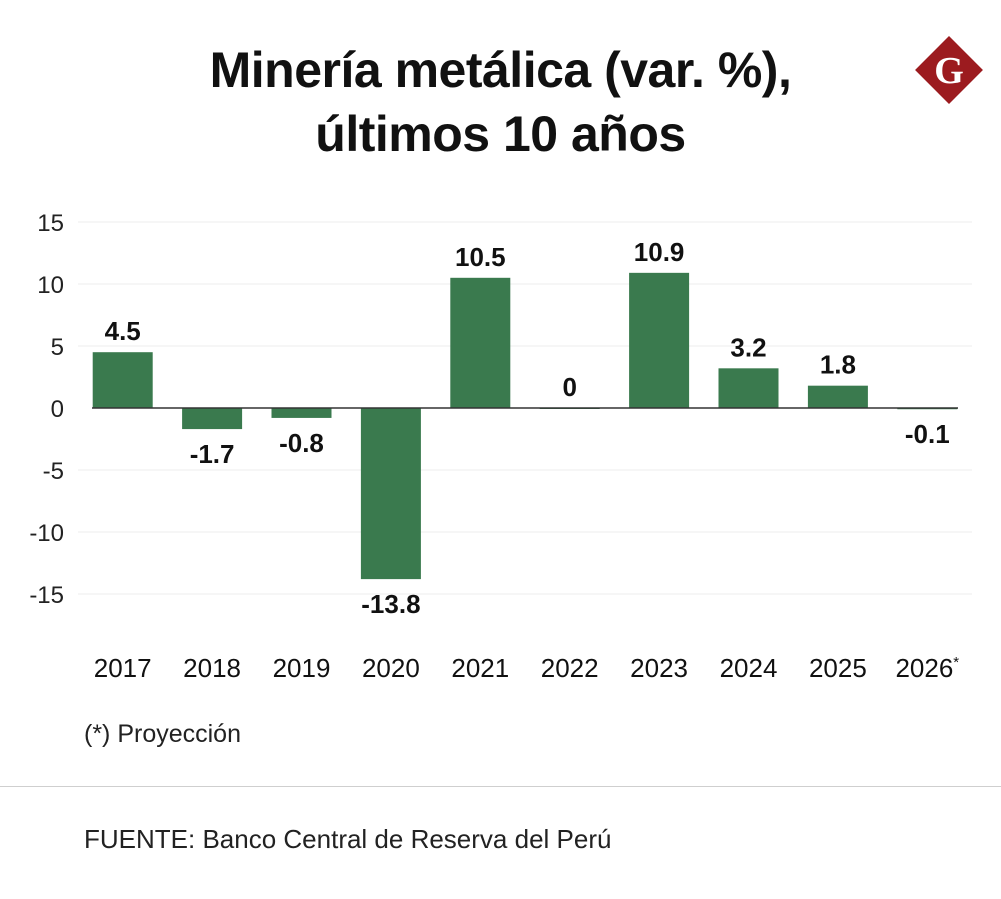 This screenshot has height=899, width=1001. Describe the element at coordinates (500, 134) in the screenshot. I see `title-line-2: últimos 10 años` at that location.